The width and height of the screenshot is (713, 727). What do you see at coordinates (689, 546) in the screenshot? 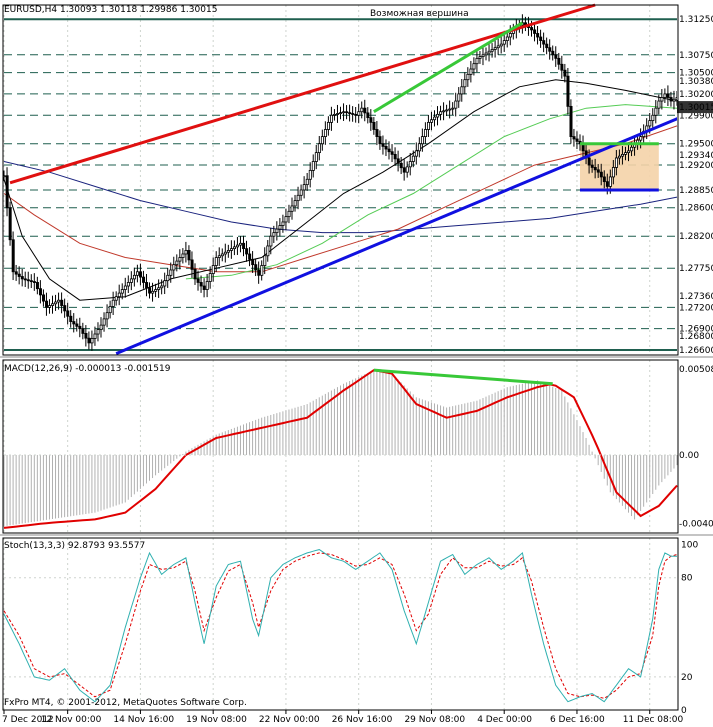
I see `stoch-tick-label: 100` at bounding box center [689, 546].